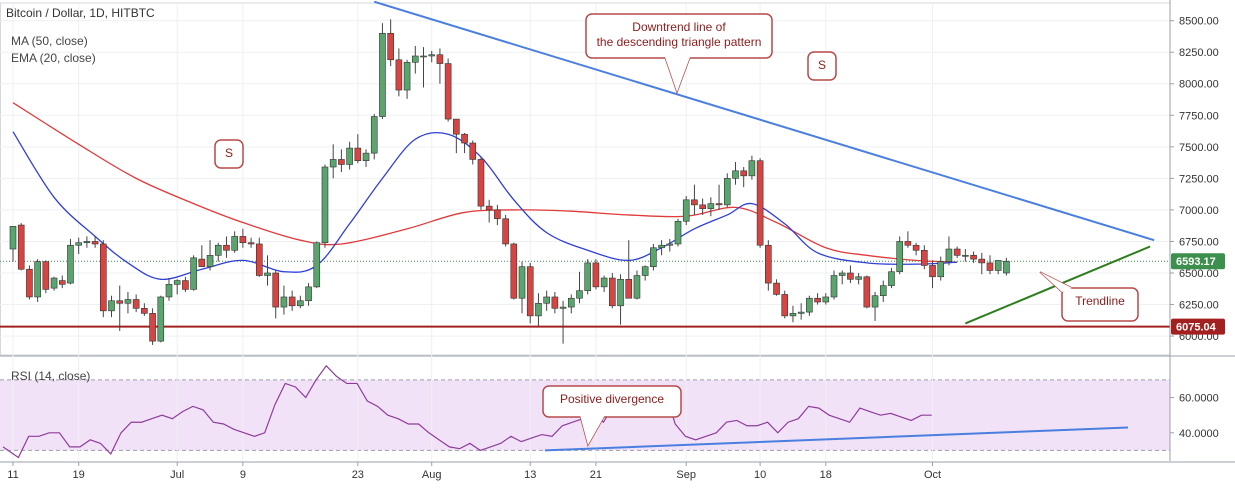  Describe the element at coordinates (1199, 85) in the screenshot. I see `price-tick-label: 8000.00` at that location.